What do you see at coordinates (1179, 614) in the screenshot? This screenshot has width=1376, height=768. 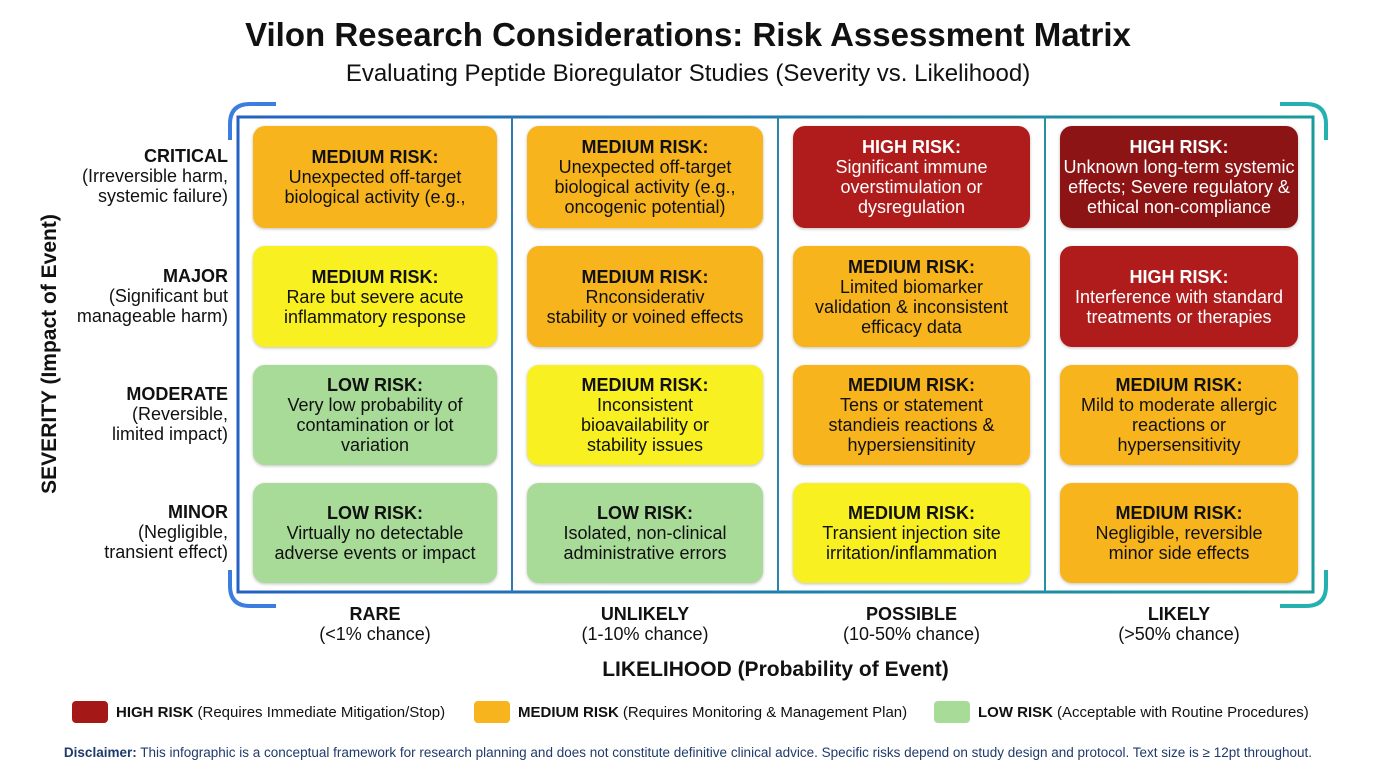 I see `column-name: LIKELY` at bounding box center [1179, 614].